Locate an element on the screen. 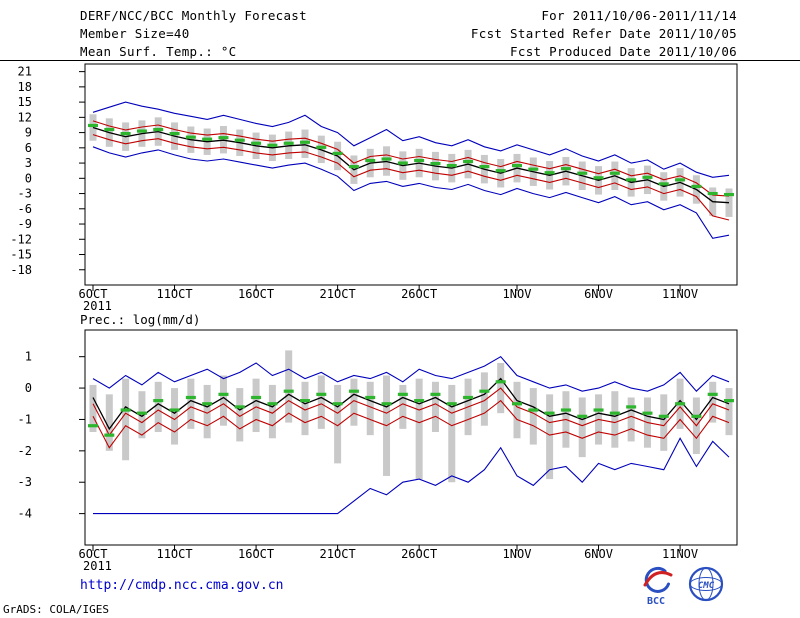 This screenshot has width=800, height=618. fcst-produced-label: Fcst Produced Date 2011/10/06 is located at coordinates (623, 51).